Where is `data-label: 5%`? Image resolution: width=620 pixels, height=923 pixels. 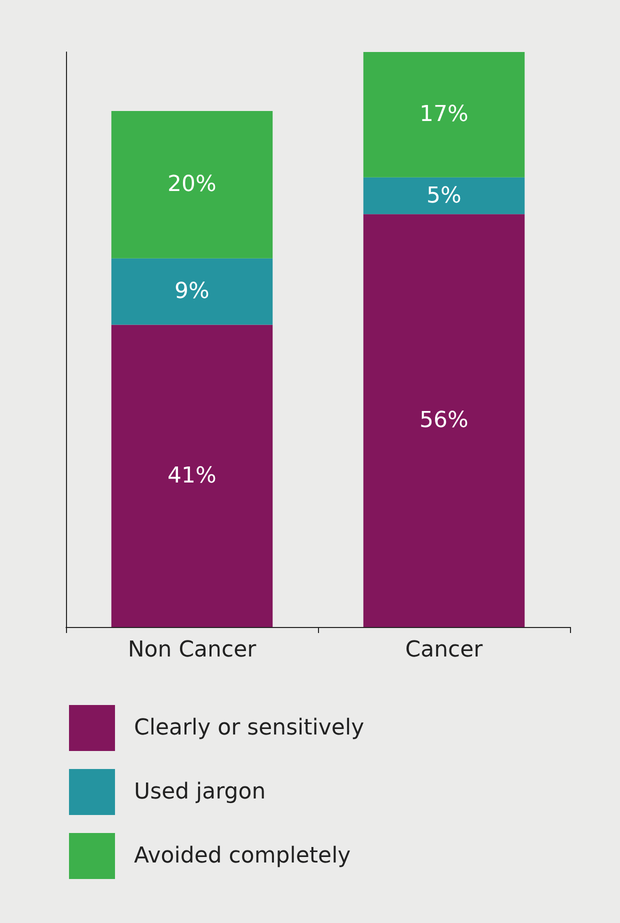 data-label: 5% is located at coordinates (444, 195).